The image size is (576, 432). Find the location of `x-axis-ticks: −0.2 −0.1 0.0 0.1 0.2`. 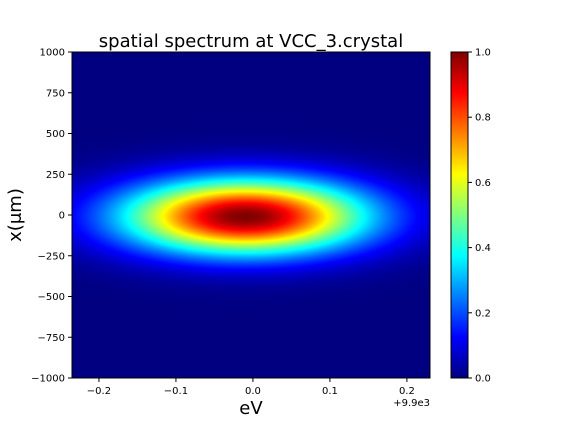

x-axis-ticks: −0.2 −0.1 0.0 0.1 0.2 is located at coordinates (251, 387).